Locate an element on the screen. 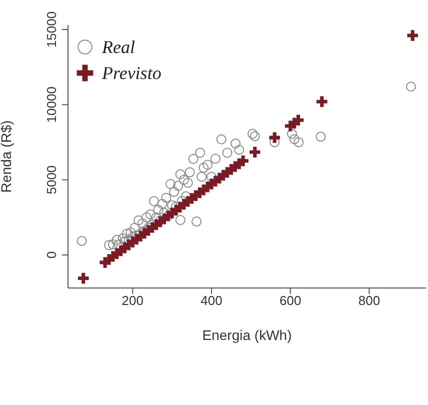  legend-label: Previsto is located at coordinates (132, 73).